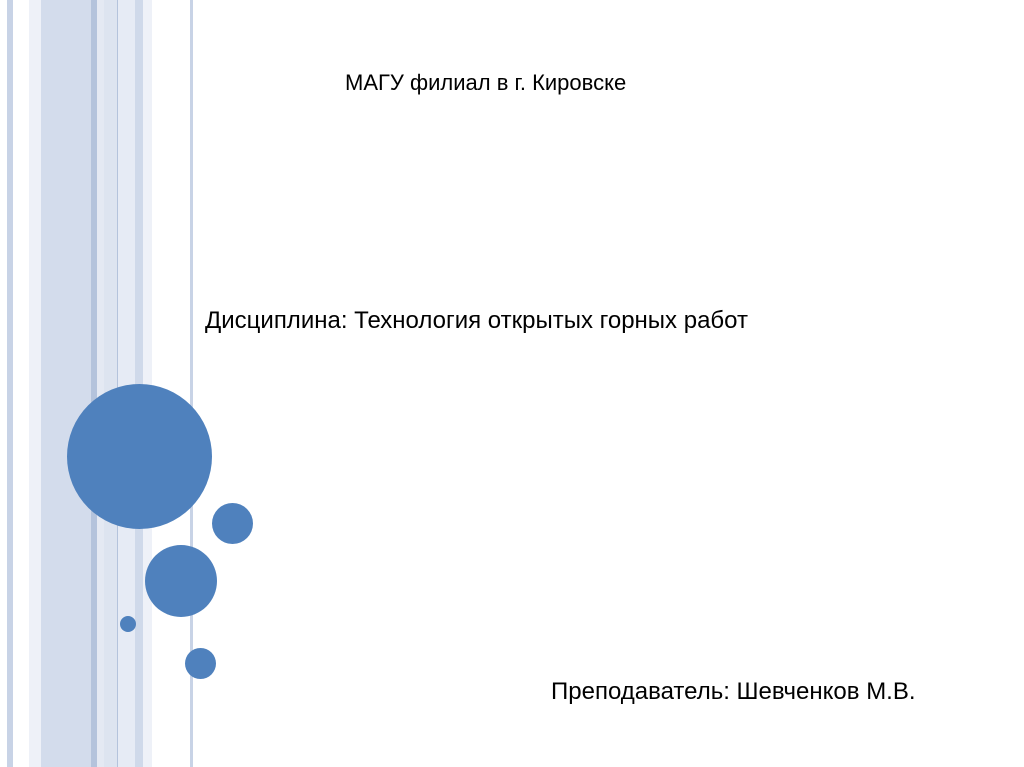 This screenshot has height=767, width=1024. I want to click on circle-small, so click(232, 523).